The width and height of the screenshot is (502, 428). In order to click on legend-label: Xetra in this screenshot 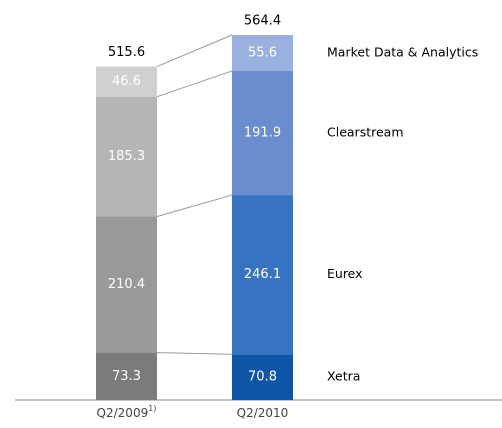, I will do `click(343, 376)`.